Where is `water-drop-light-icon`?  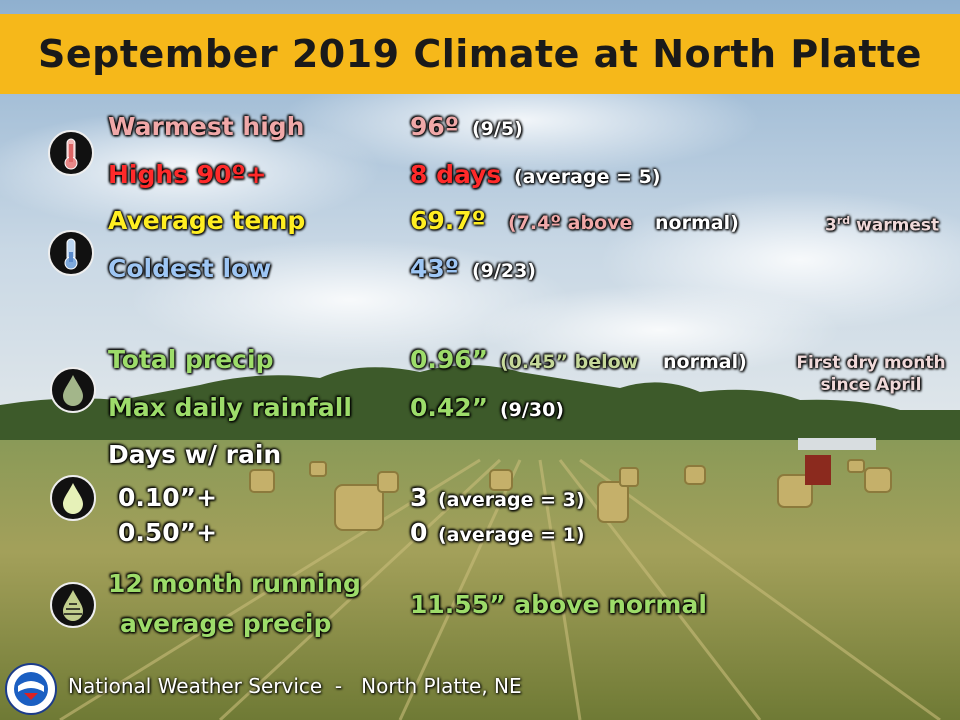 water-drop-light-icon is located at coordinates (73, 498).